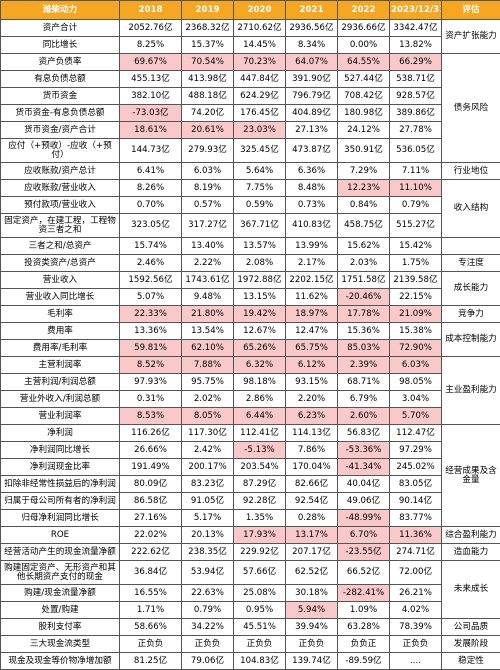 This screenshot has height=670, width=500. What do you see at coordinates (60, 79) in the screenshot?
I see `row-label: 有息负债总额` at bounding box center [60, 79].